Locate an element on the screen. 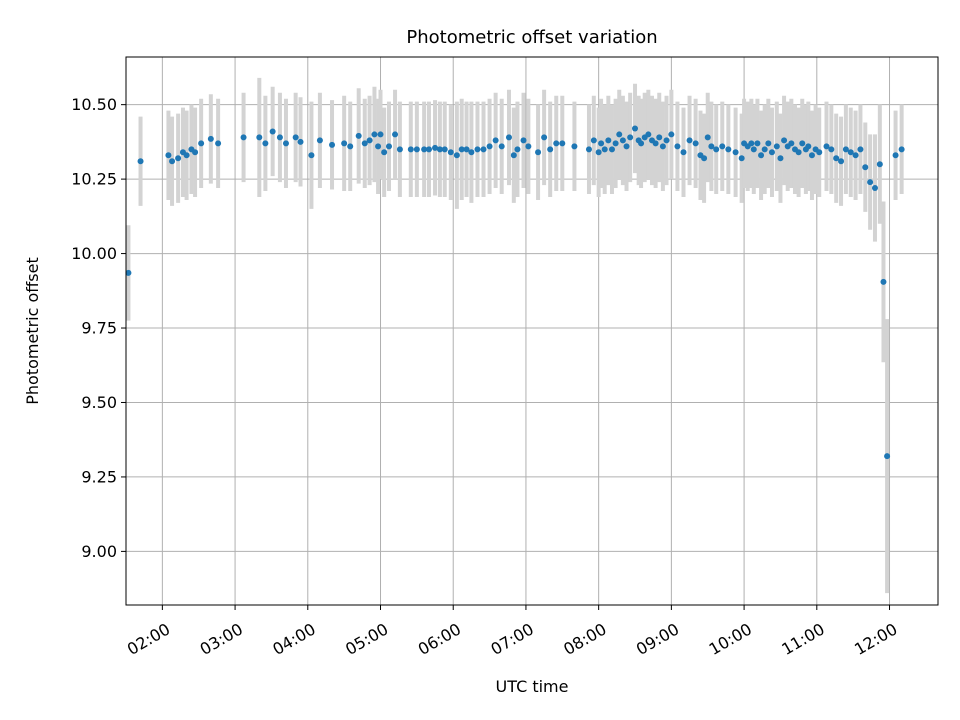 Image resolution: width=960 pixels, height=720 pixels. y-tick-label: 9.25 is located at coordinates (99, 476).